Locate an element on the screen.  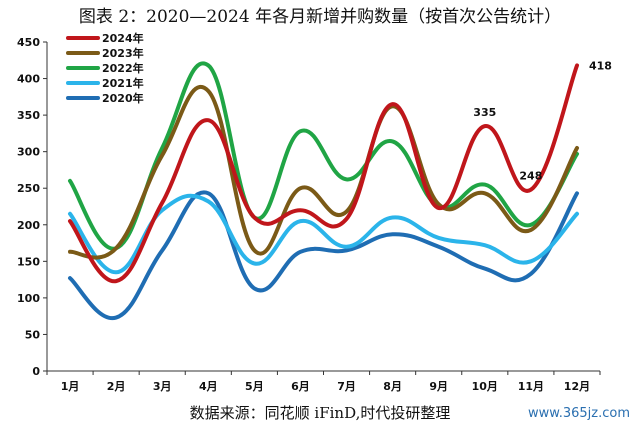
legend-label: 2023年 is located at coordinates (123, 53).